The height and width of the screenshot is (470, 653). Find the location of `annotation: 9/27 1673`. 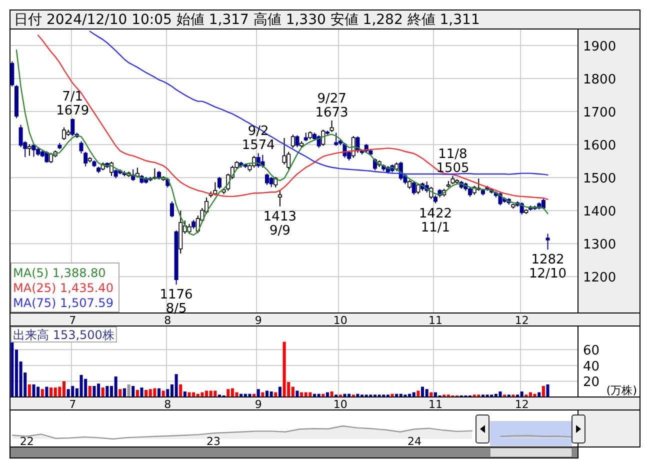

annotation: 9/27 1673 is located at coordinates (331, 105).